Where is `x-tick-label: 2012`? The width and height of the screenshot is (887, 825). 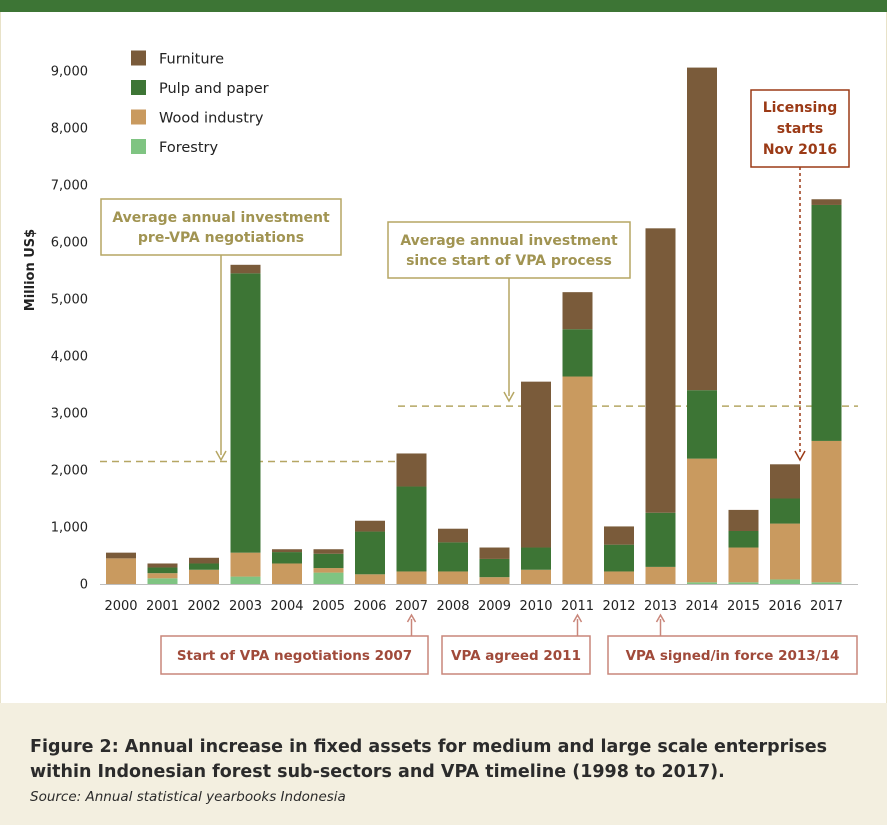 x-tick-label: 2012 is located at coordinates (618, 606).